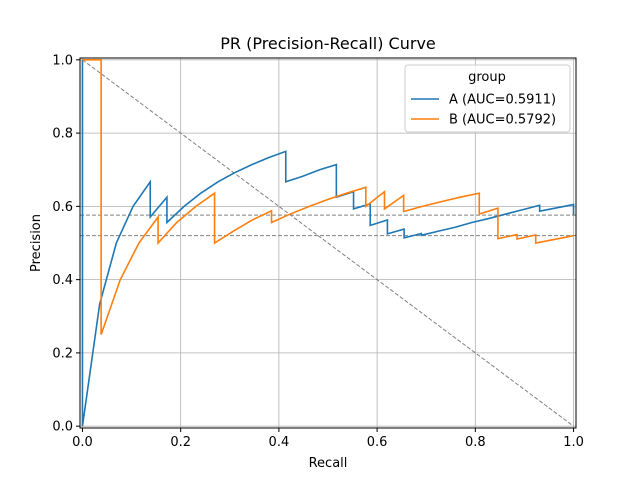 The height and width of the screenshot is (480, 640). Describe the element at coordinates (573, 442) in the screenshot. I see `x-tick-label: 1.0` at that location.